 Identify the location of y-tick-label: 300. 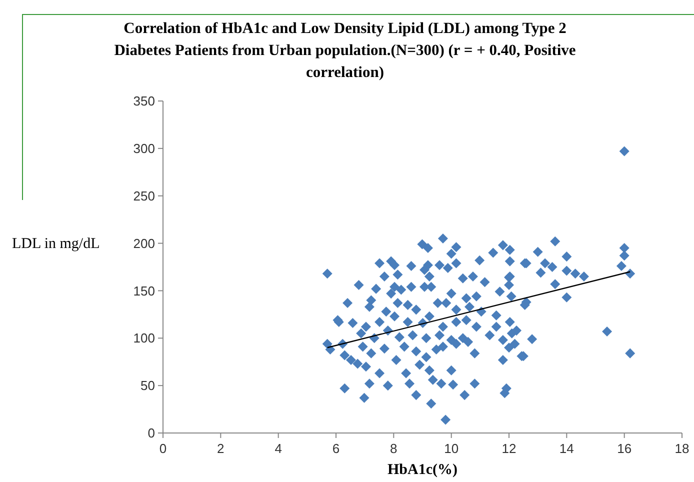
(144, 148).